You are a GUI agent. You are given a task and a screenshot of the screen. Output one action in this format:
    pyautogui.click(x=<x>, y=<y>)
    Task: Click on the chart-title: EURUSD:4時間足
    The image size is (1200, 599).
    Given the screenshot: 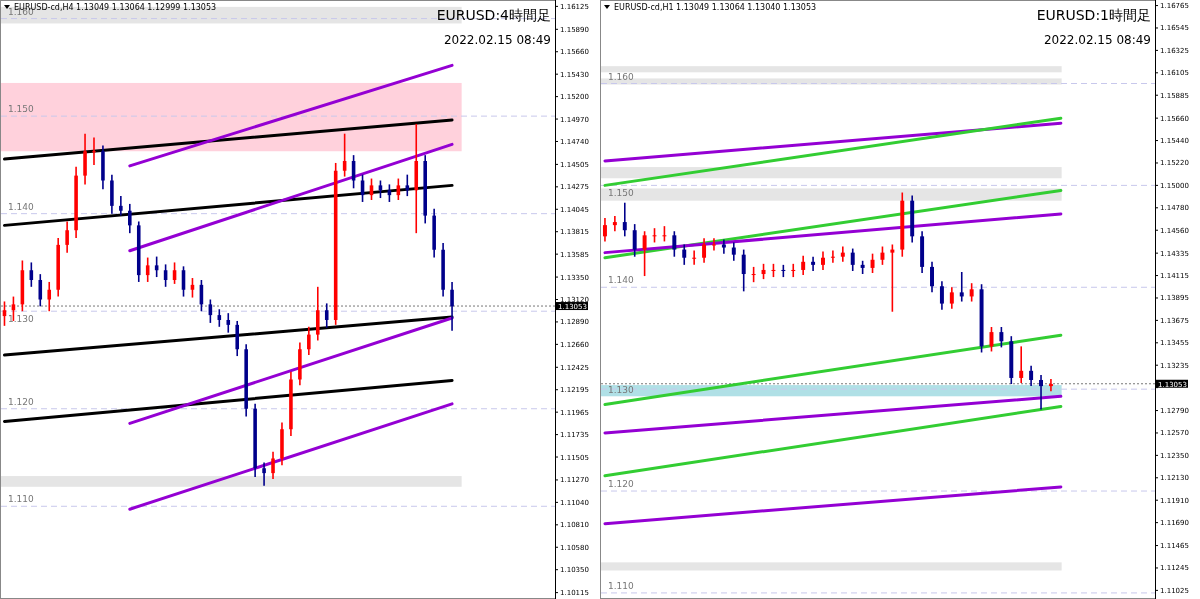 What is the action you would take?
    pyautogui.click(x=493, y=15)
    